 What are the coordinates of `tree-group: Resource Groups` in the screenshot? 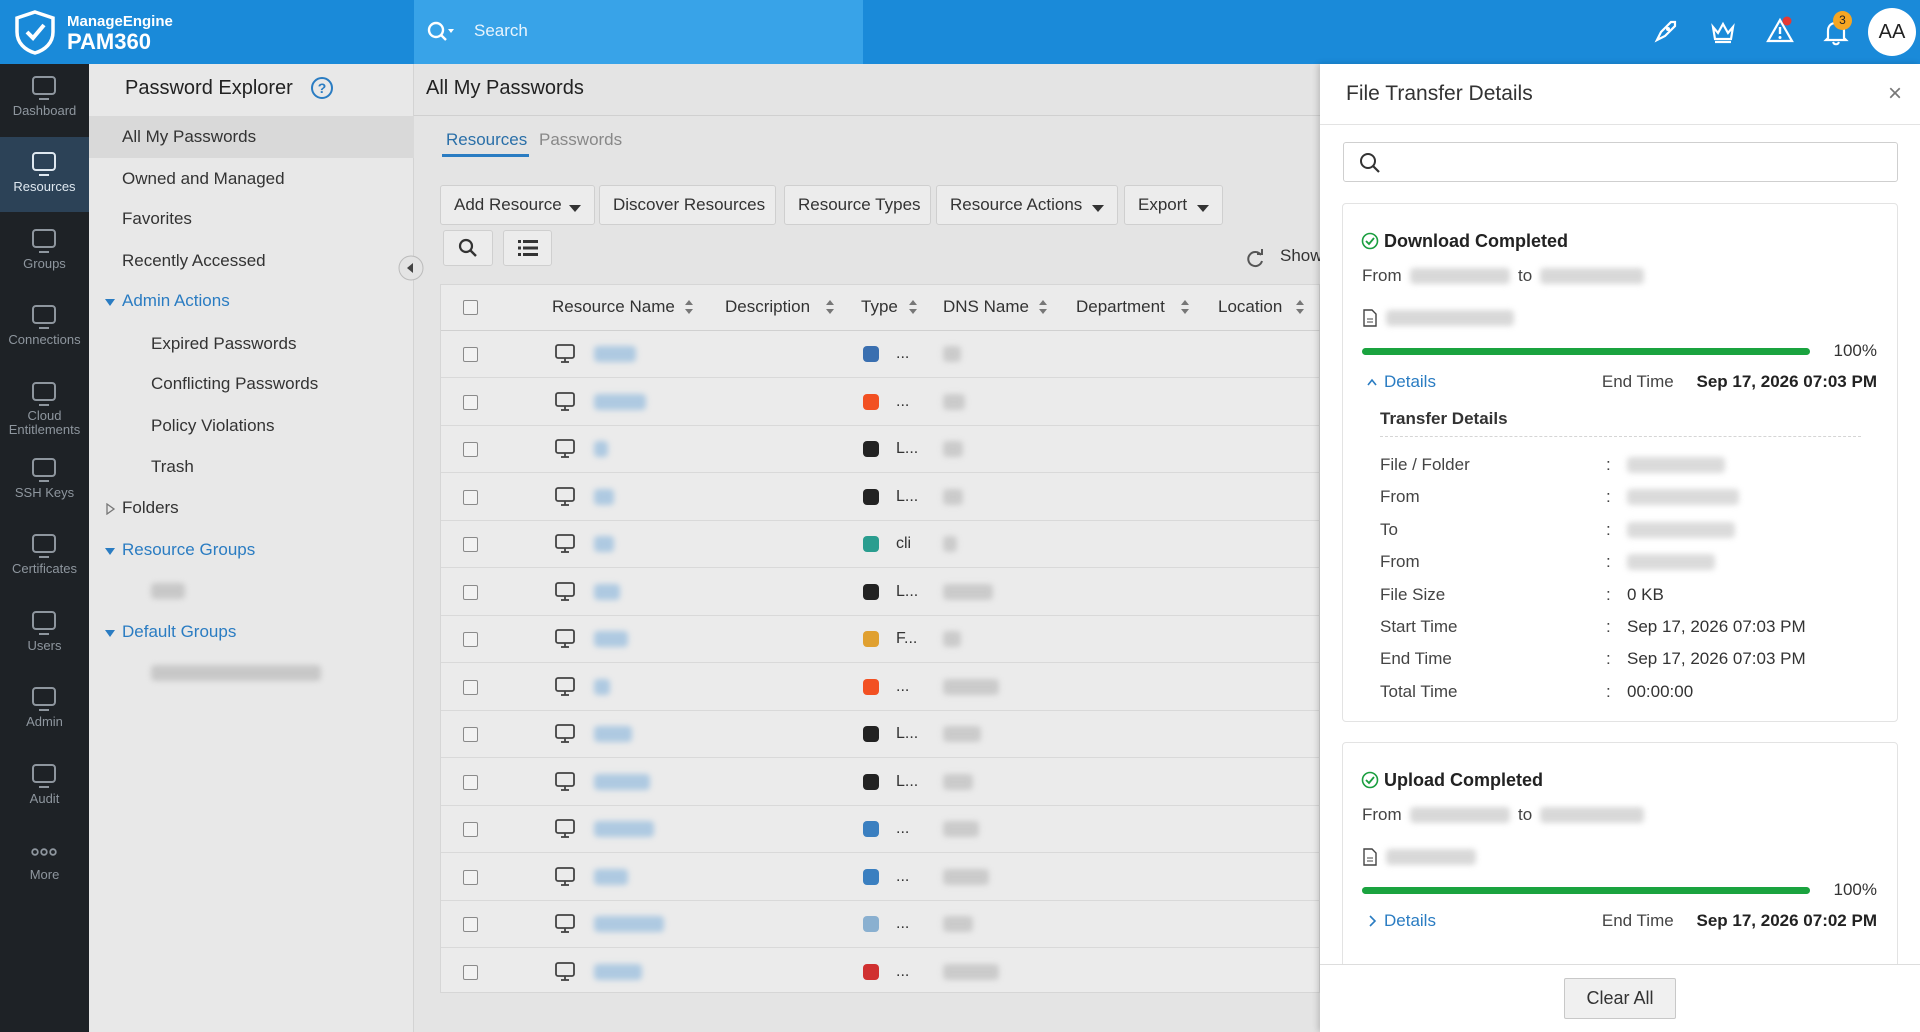 It's located at (189, 549).